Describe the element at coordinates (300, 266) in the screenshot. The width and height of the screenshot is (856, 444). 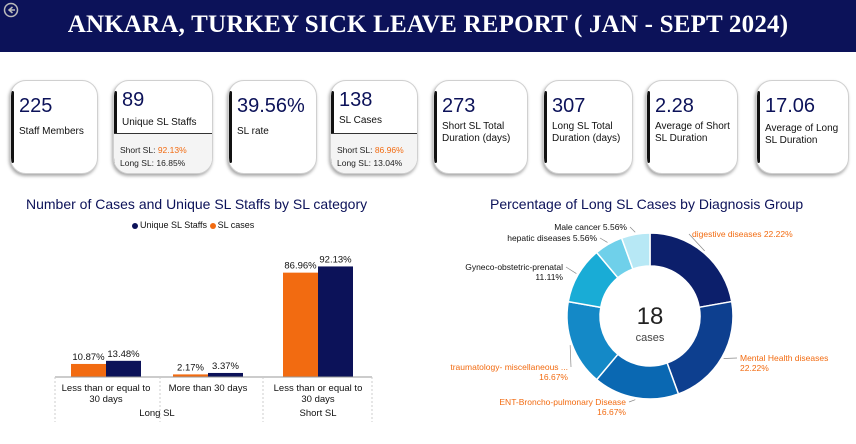
I see `bar-data-label: 86.96%` at that location.